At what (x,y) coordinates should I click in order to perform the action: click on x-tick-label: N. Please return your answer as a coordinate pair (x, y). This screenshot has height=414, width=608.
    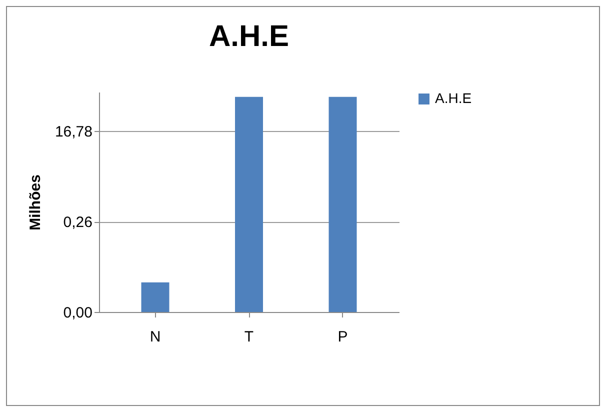
    Looking at the image, I should click on (155, 337).